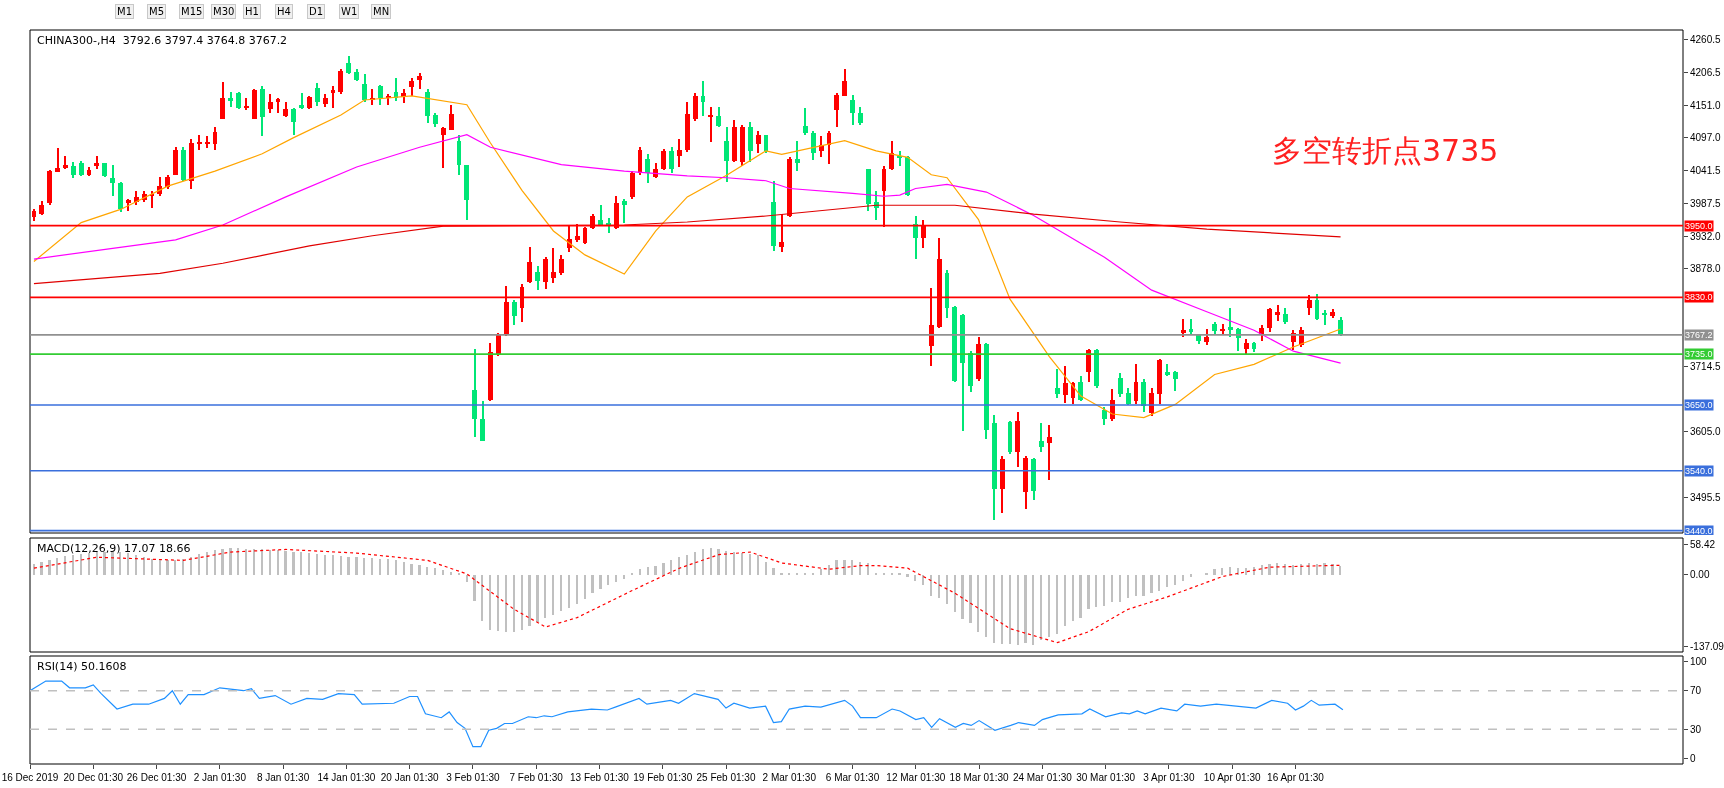 The image size is (1724, 788). I want to click on x-tick-label: 12 Mar 01:30, so click(916, 777).